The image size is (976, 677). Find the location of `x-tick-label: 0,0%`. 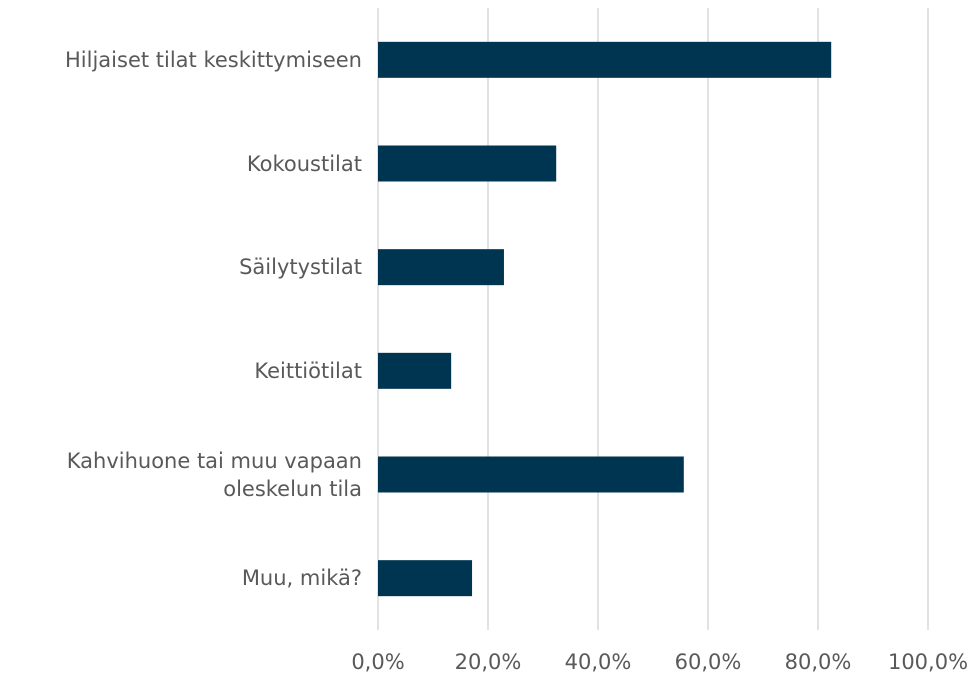

x-tick-label: 0,0% is located at coordinates (378, 662).